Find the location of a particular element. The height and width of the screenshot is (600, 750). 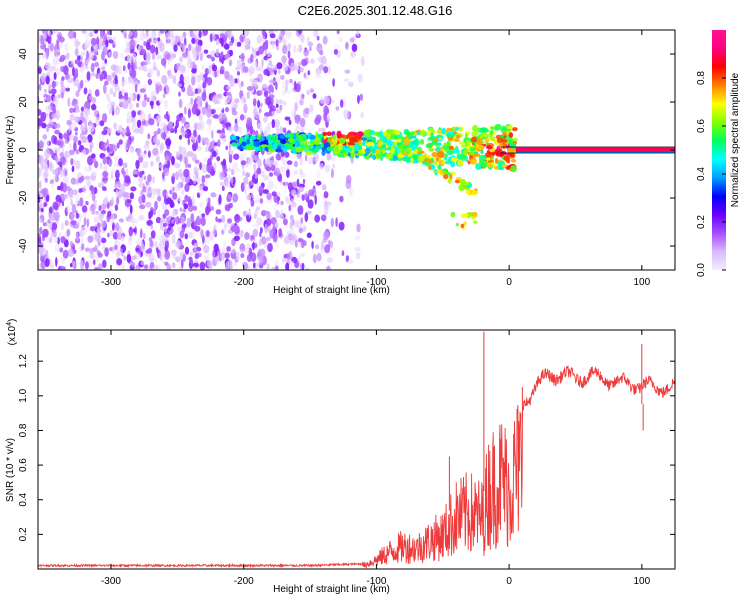

snr-y-tick-label: 0.6 is located at coordinates (23, 465).